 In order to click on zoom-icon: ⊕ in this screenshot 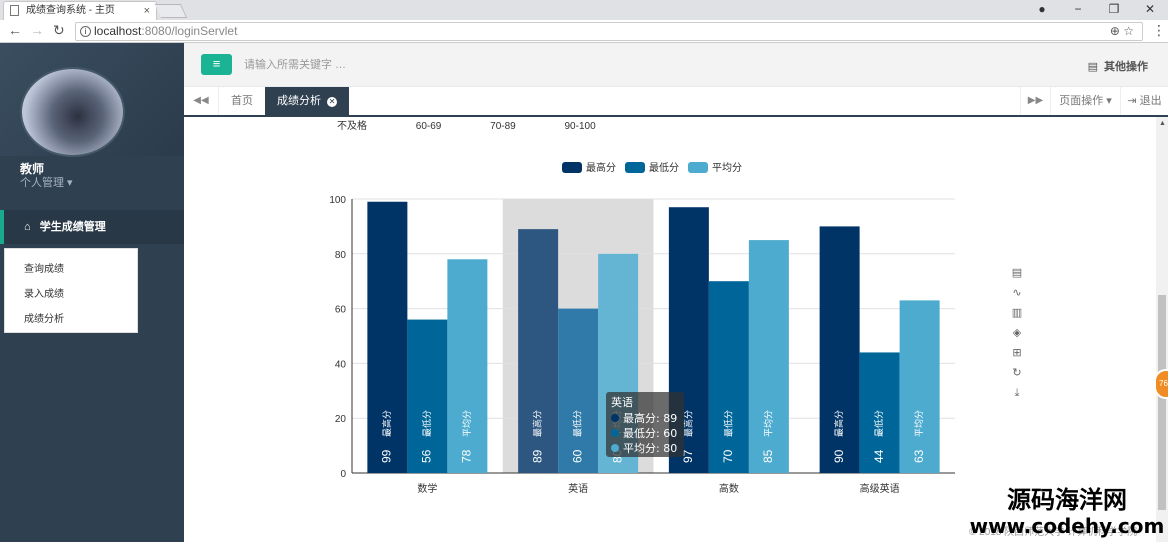, I will do `click(1114, 31)`.